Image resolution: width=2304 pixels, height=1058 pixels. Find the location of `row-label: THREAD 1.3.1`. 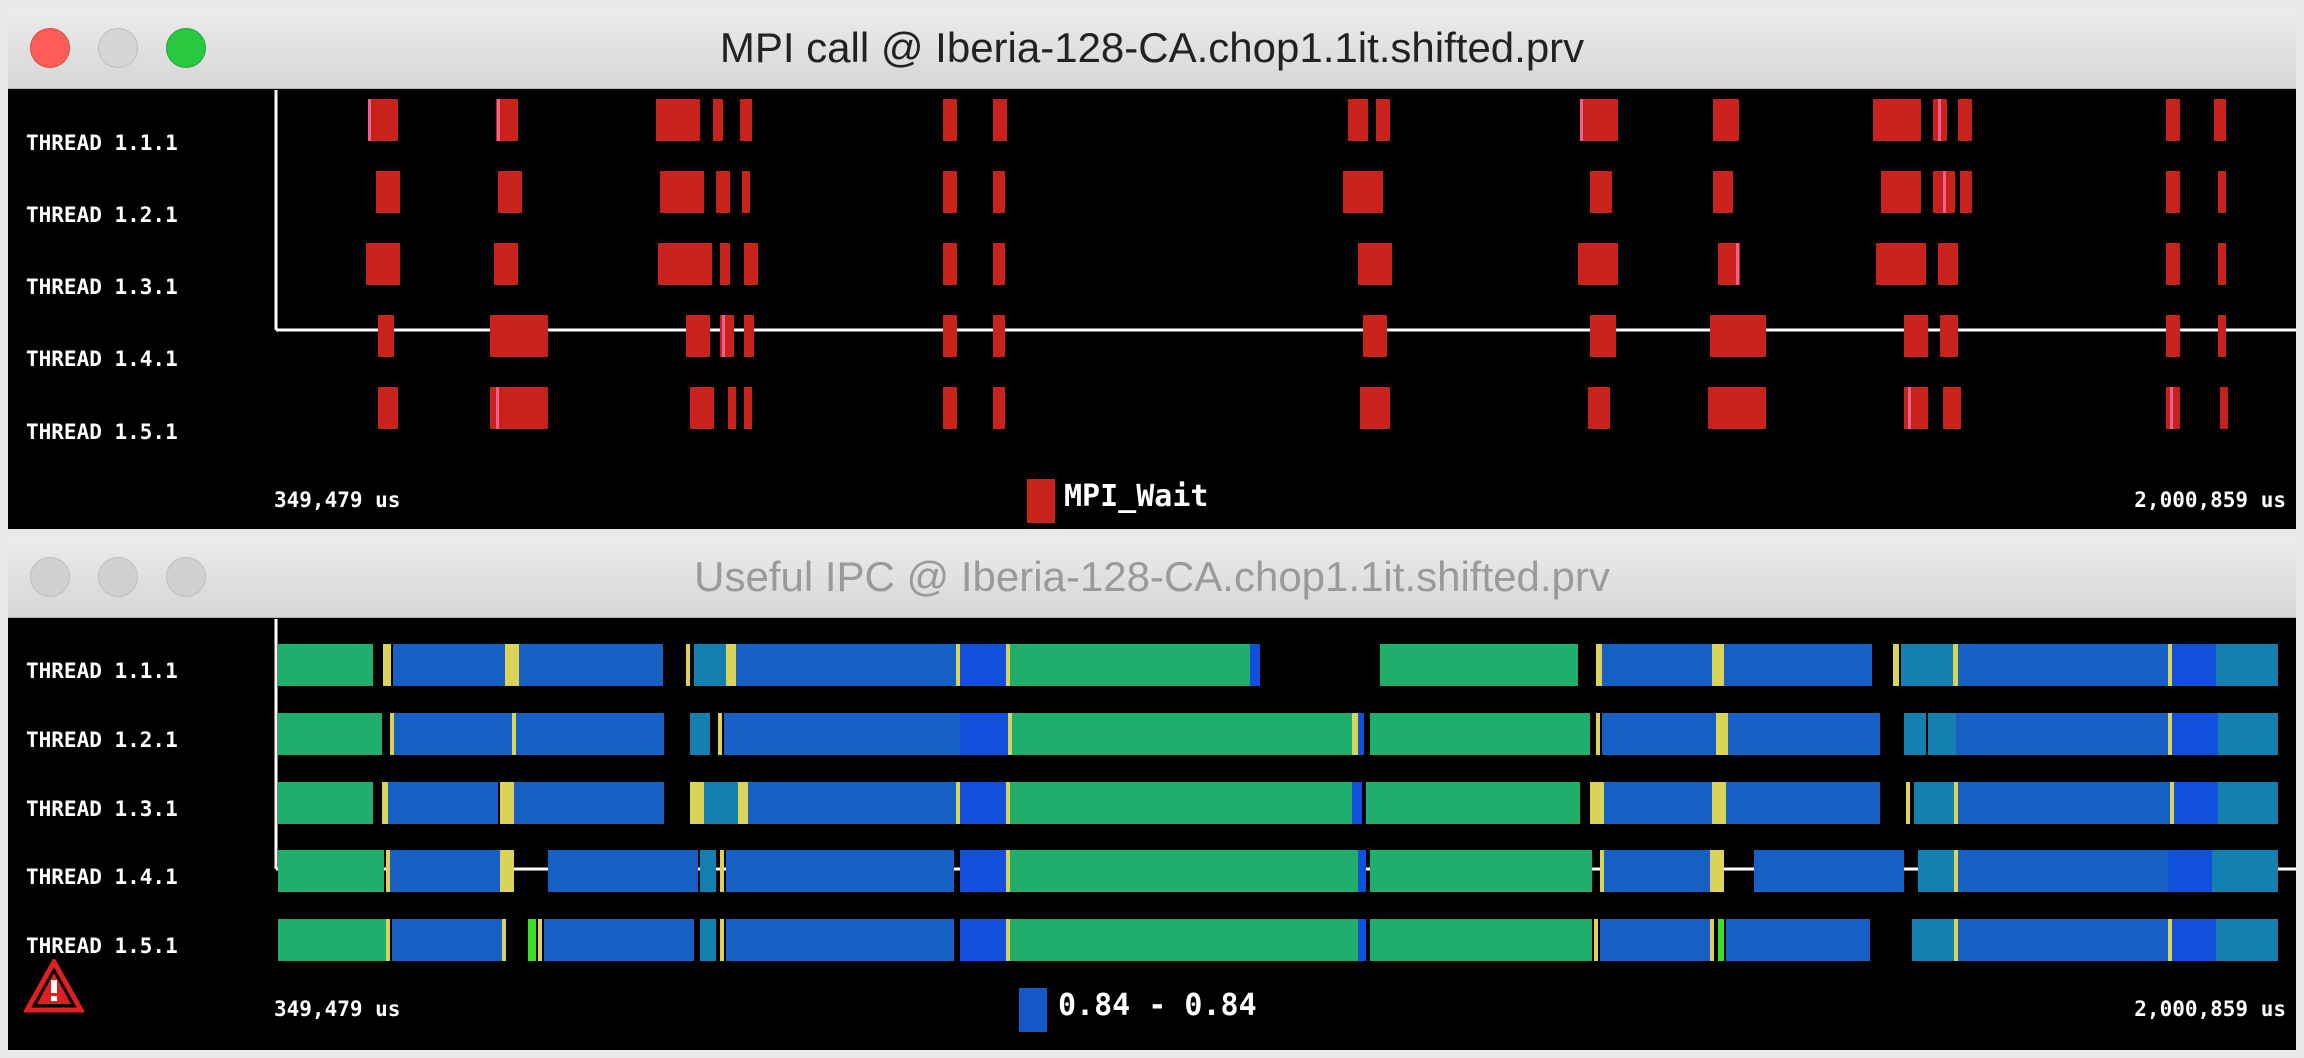

row-label: THREAD 1.3.1 is located at coordinates (102, 287).